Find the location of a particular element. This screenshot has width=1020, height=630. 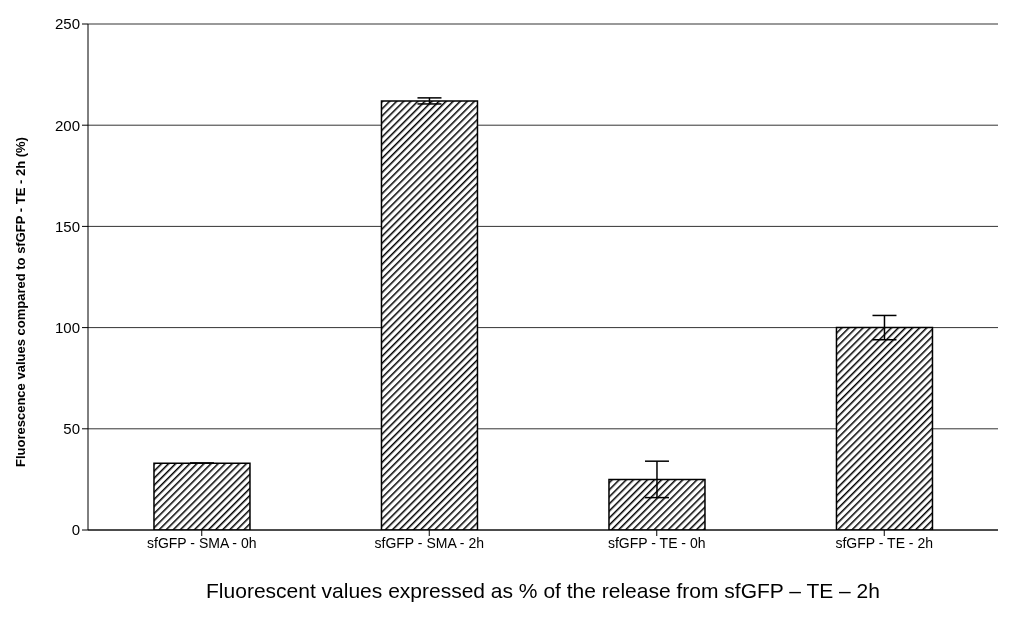

x-tick-label: sfGFP - SMA - 0h is located at coordinates (202, 542).